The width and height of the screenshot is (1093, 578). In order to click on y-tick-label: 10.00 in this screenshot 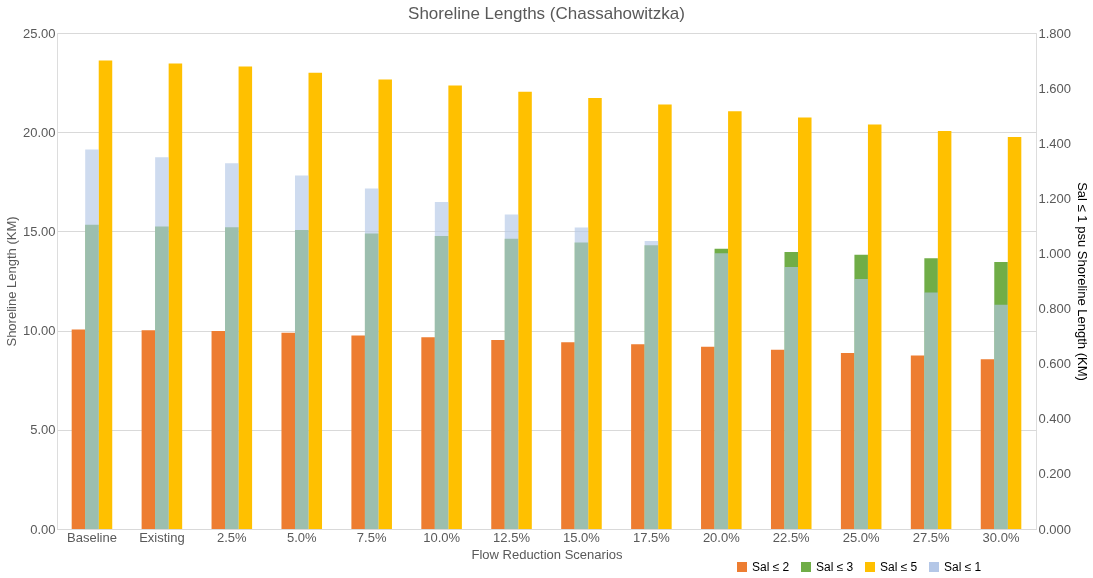, I will do `click(39, 331)`.